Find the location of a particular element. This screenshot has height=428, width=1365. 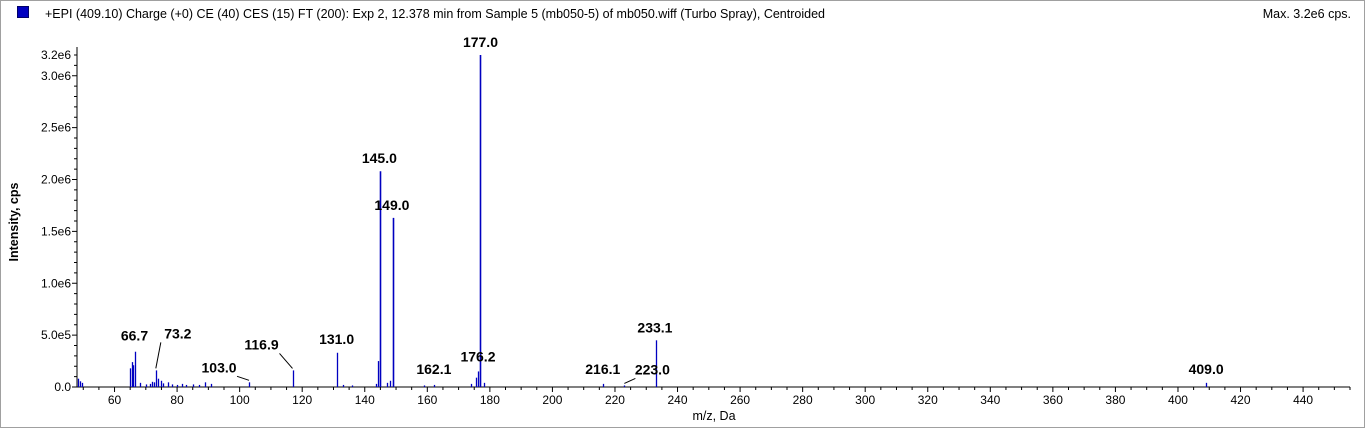

x-tick-label: 440 is located at coordinates (1303, 400).